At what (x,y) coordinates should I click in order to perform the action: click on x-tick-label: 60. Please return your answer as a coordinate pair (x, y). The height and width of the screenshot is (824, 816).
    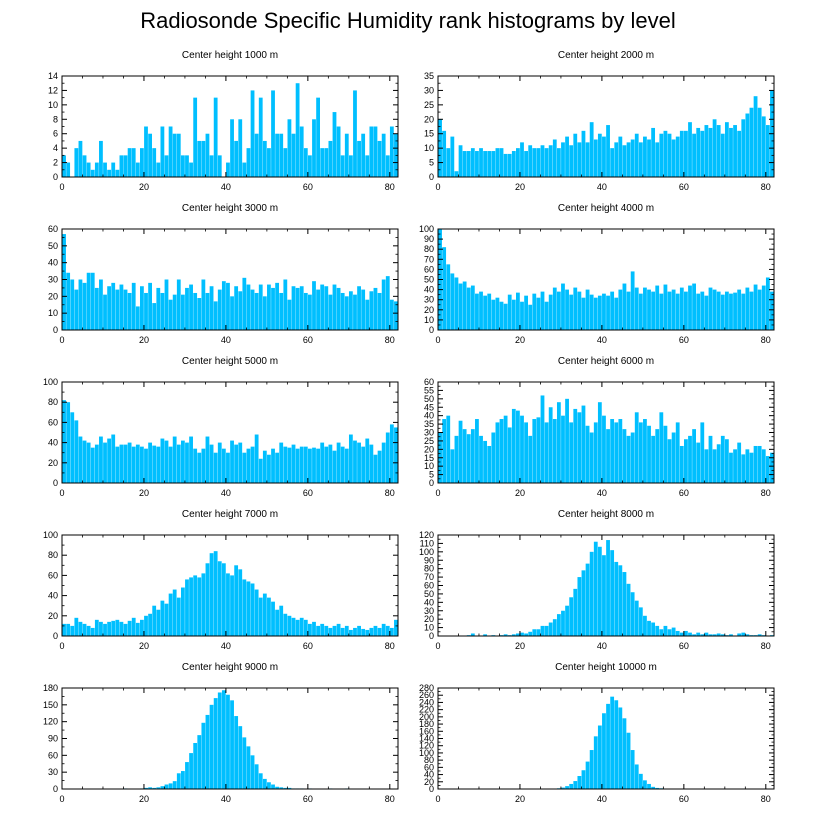
    Looking at the image, I should click on (308, 493).